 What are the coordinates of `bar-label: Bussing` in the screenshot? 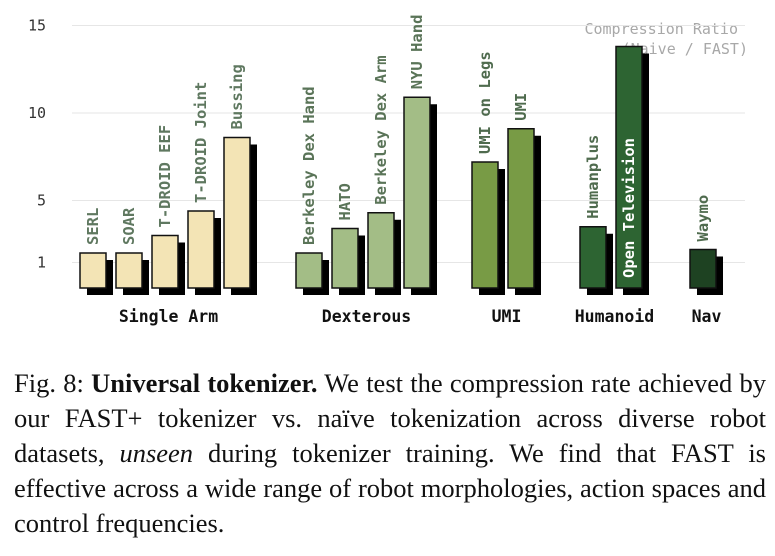 It's located at (237, 96).